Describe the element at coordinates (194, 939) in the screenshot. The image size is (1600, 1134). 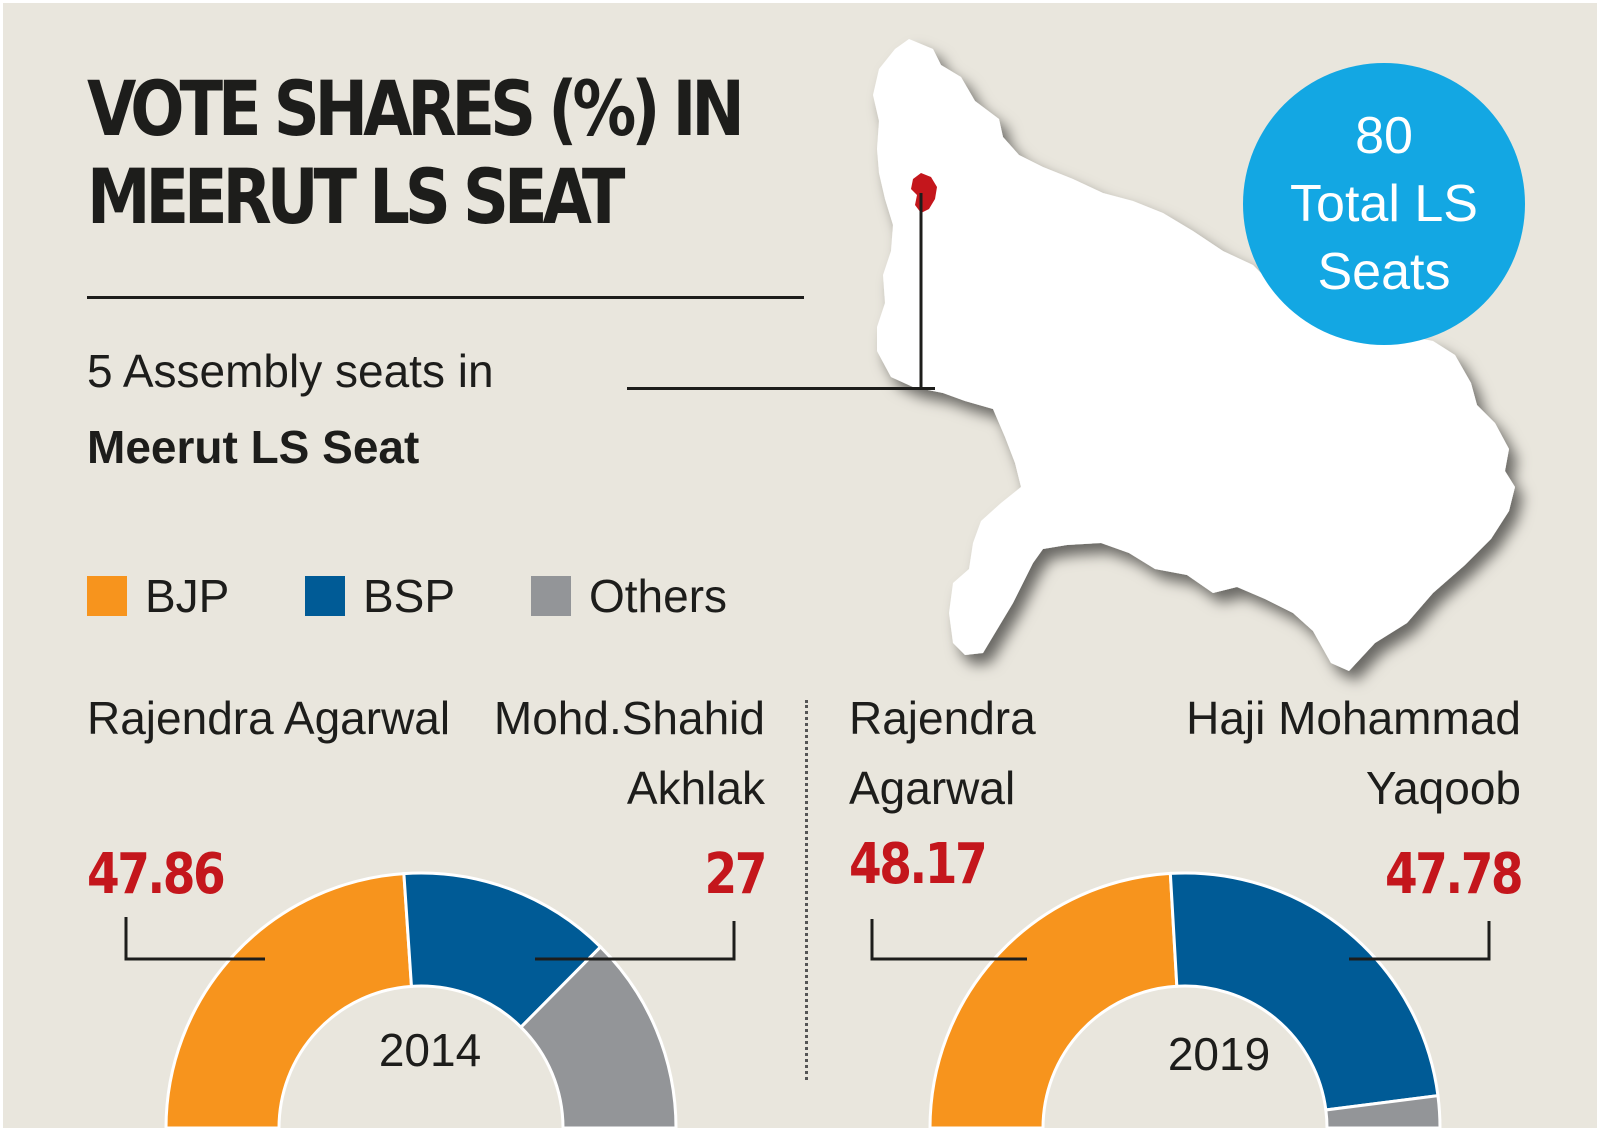
I see `callout-bjp-2014` at that location.